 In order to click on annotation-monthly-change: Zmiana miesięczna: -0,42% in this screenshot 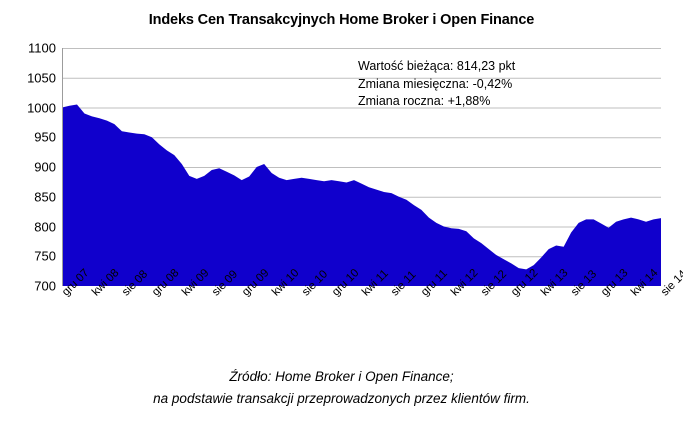, I will do `click(435, 83)`.